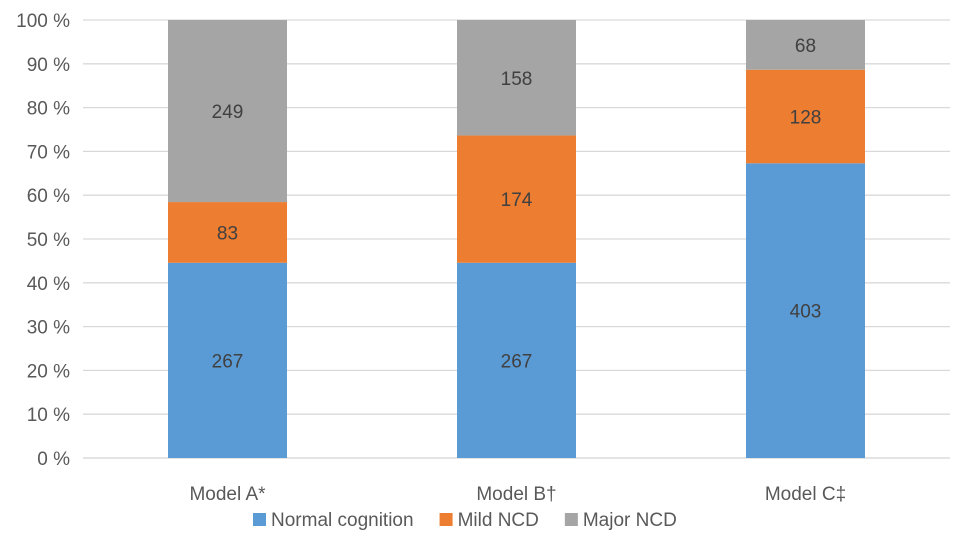  Describe the element at coordinates (48, 109) in the screenshot. I see `y-tick-label: 80 %` at that location.